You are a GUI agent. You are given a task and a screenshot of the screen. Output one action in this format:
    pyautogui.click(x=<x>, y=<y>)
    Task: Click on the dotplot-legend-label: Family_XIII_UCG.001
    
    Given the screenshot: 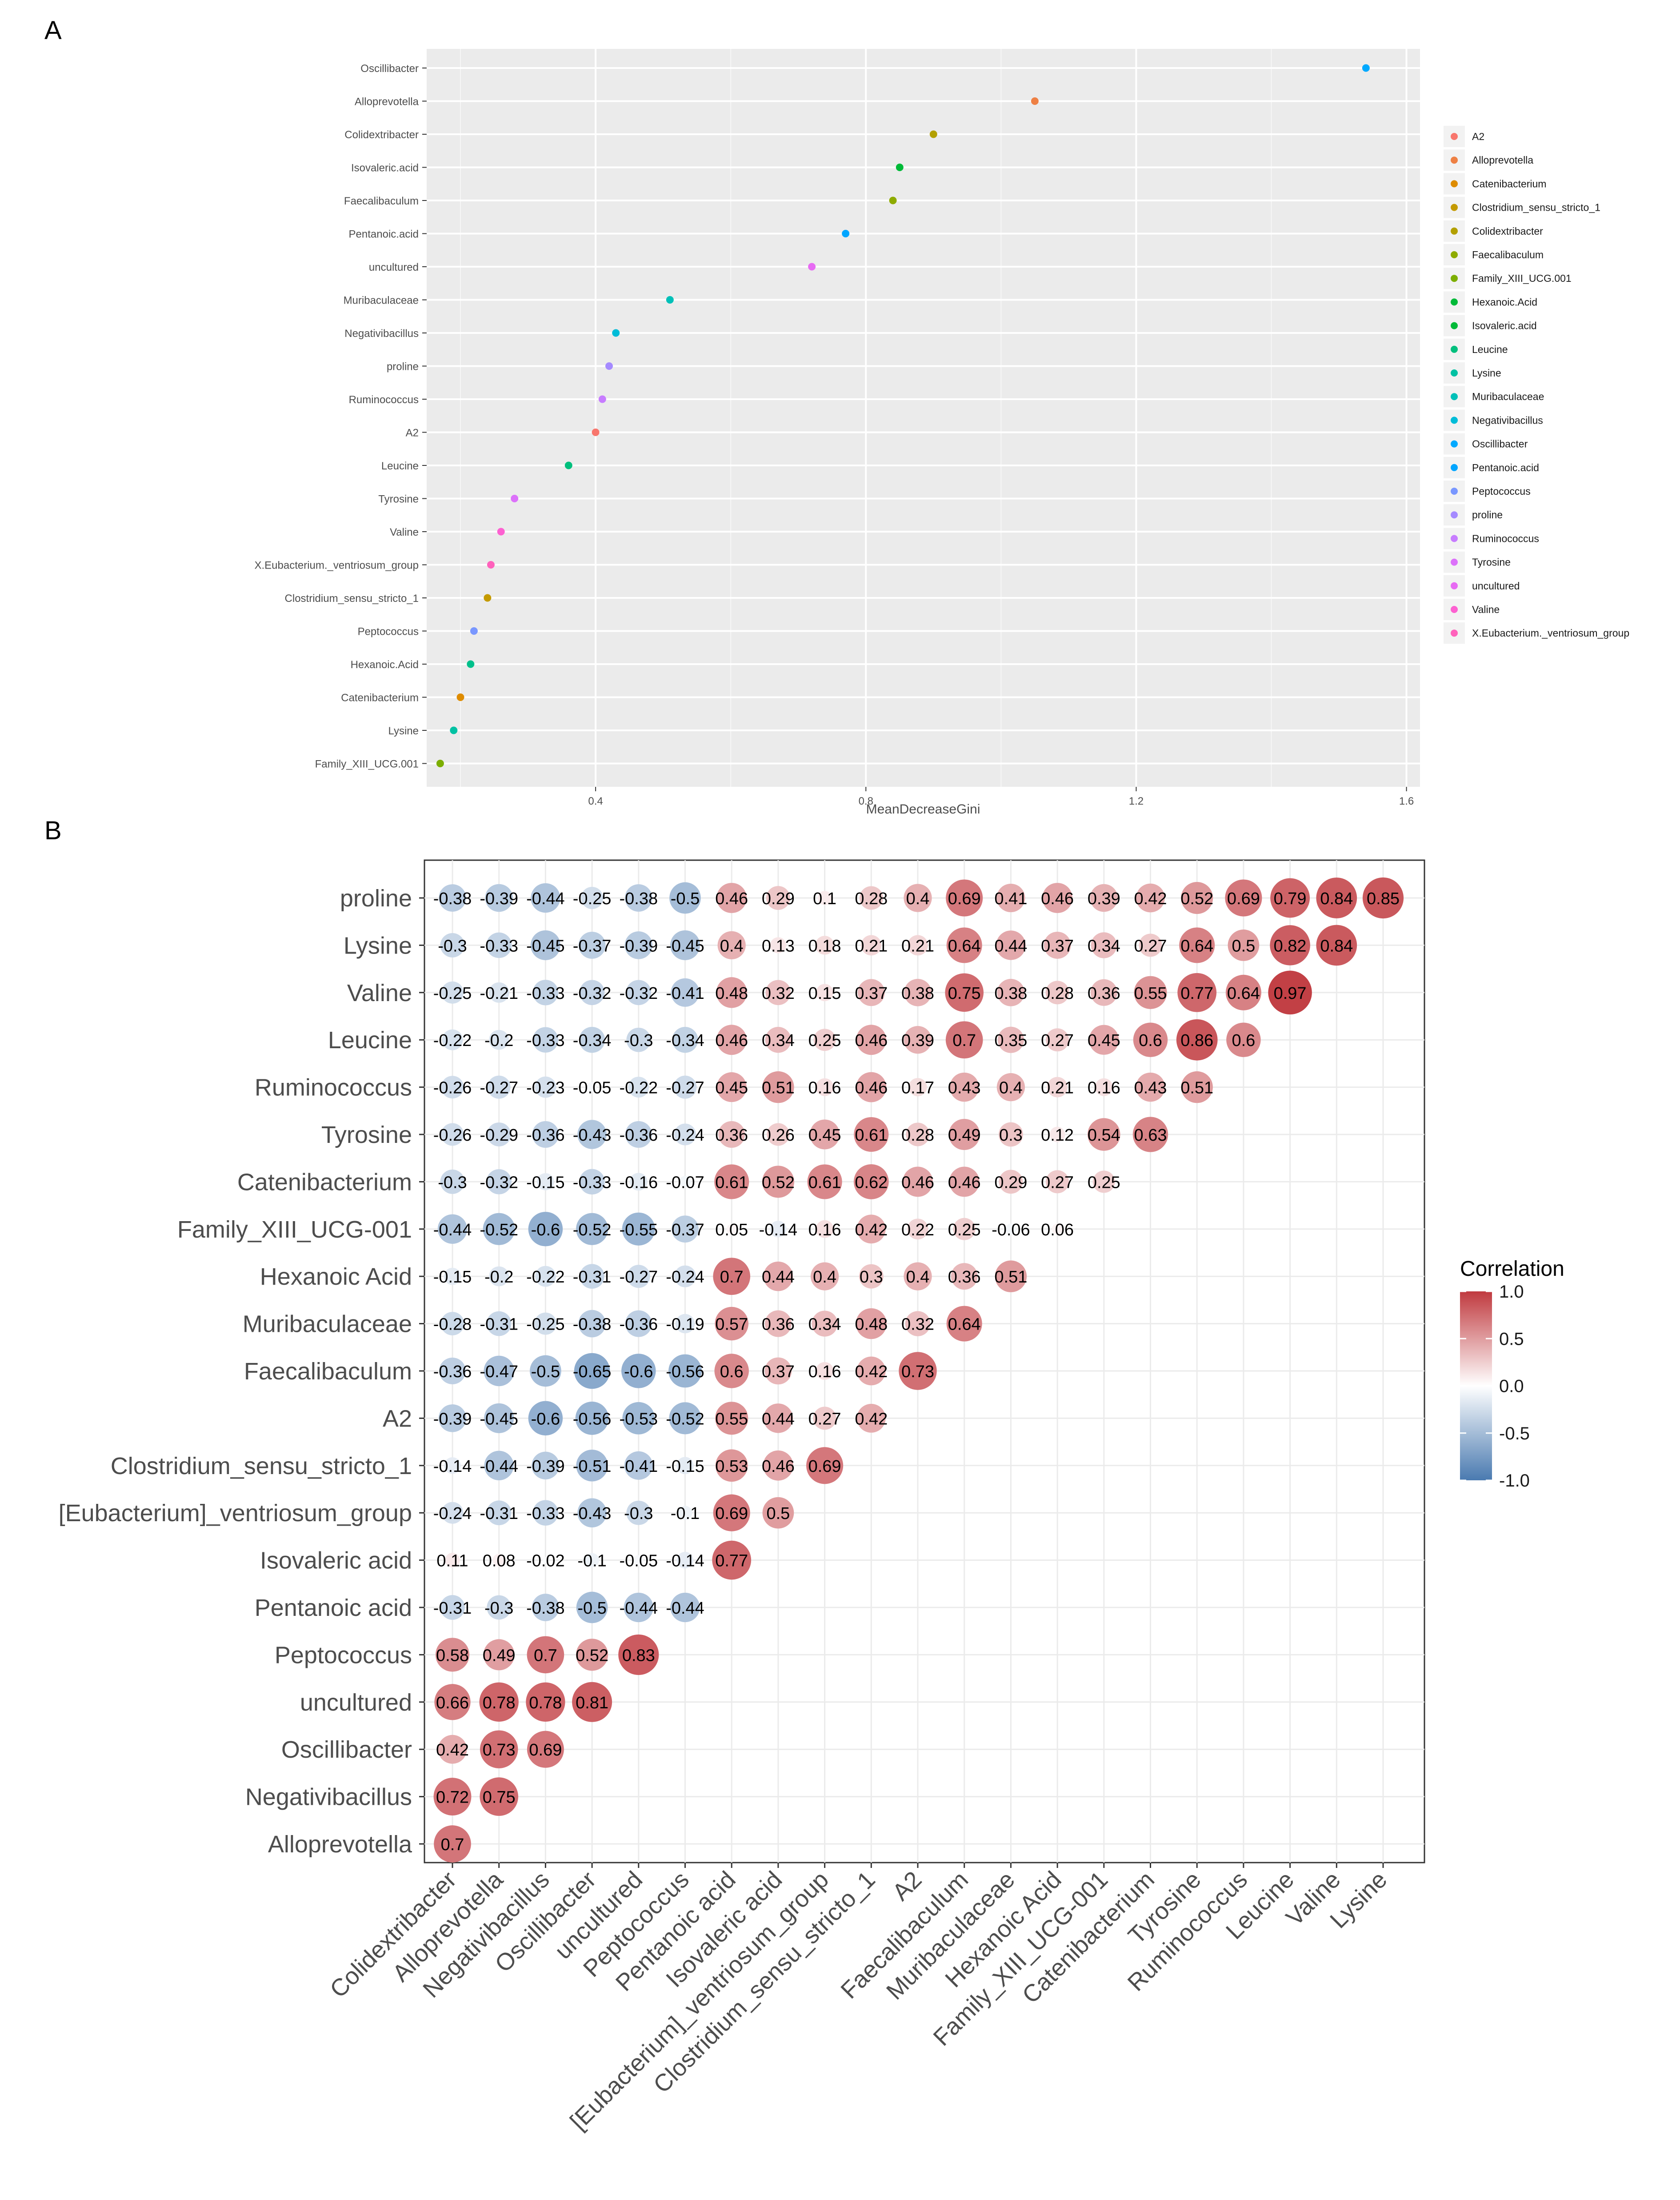 What is the action you would take?
    pyautogui.click(x=1522, y=278)
    